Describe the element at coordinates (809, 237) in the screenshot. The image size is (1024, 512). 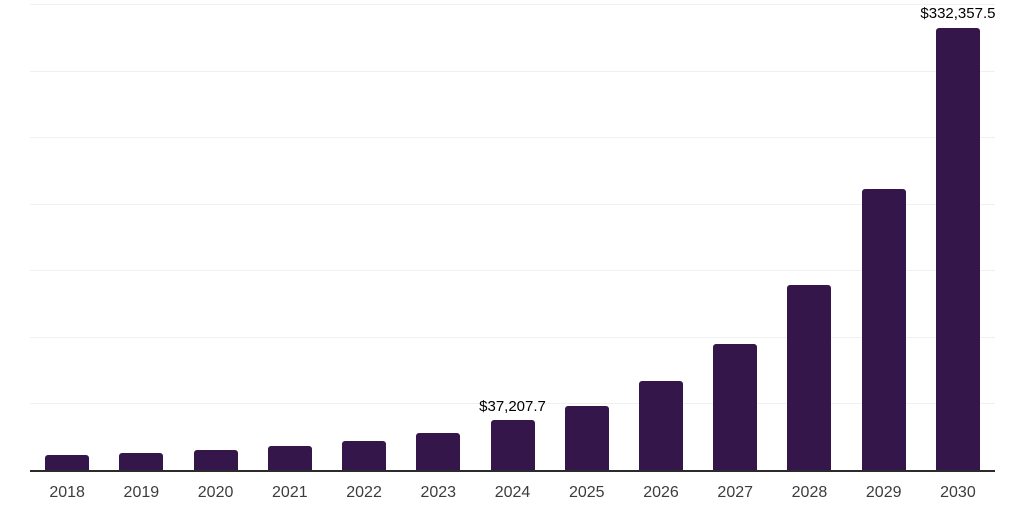
I see `bar-slot-2028` at that location.